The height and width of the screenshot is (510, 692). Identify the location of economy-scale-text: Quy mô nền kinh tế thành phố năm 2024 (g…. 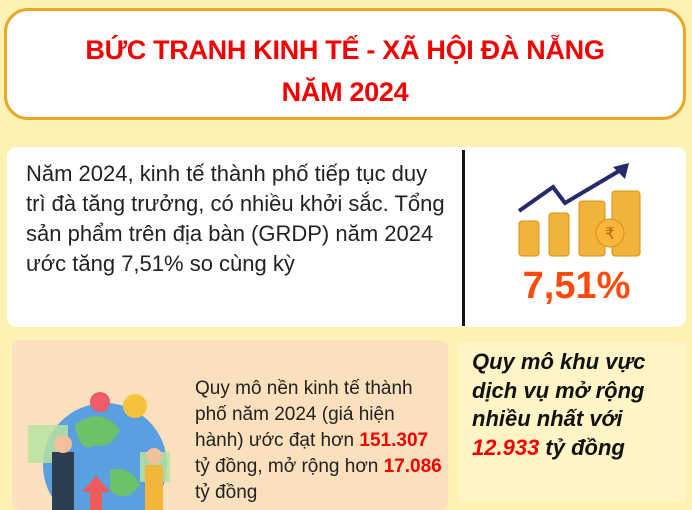
(320, 441).